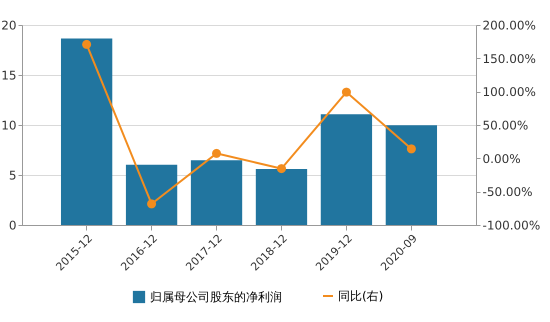 This screenshot has width=550, height=322. Describe the element at coordinates (216, 297) in the screenshot. I see `legend-label: 归属母公司股东的净利润` at that location.